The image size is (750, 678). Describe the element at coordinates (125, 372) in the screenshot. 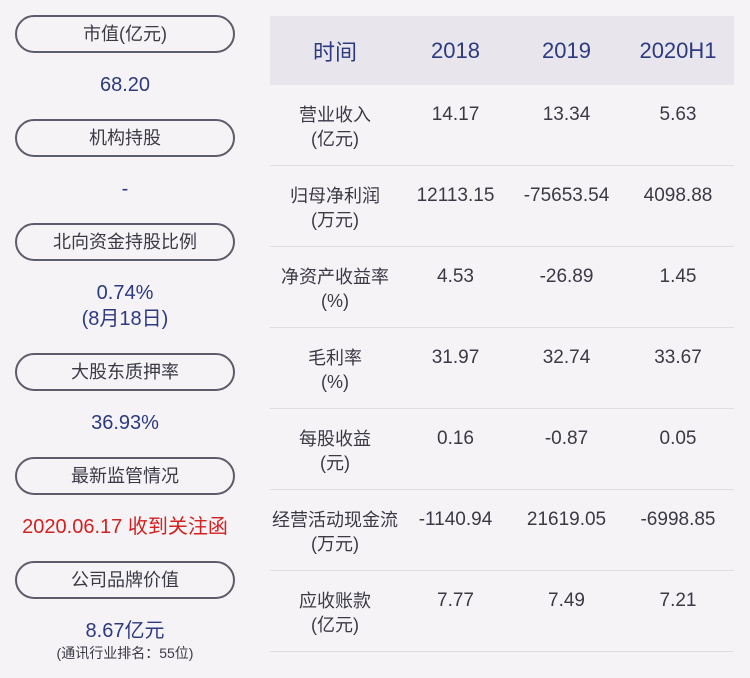

I see `pledge-label: 大股东质押率` at that location.